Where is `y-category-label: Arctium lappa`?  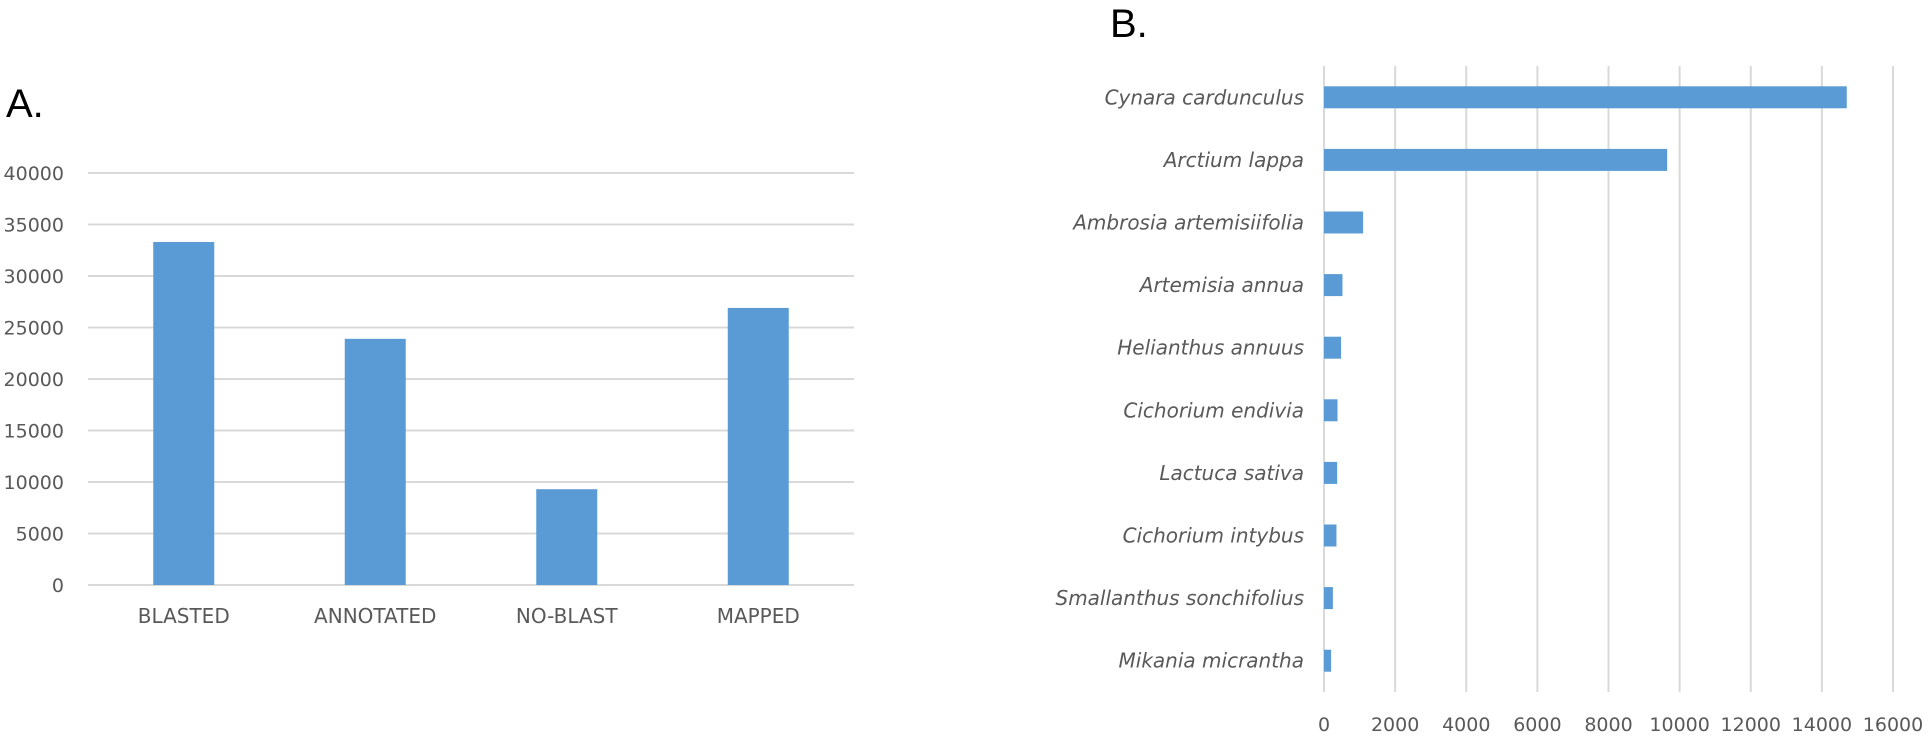 y-category-label: Arctium lappa is located at coordinates (1233, 160).